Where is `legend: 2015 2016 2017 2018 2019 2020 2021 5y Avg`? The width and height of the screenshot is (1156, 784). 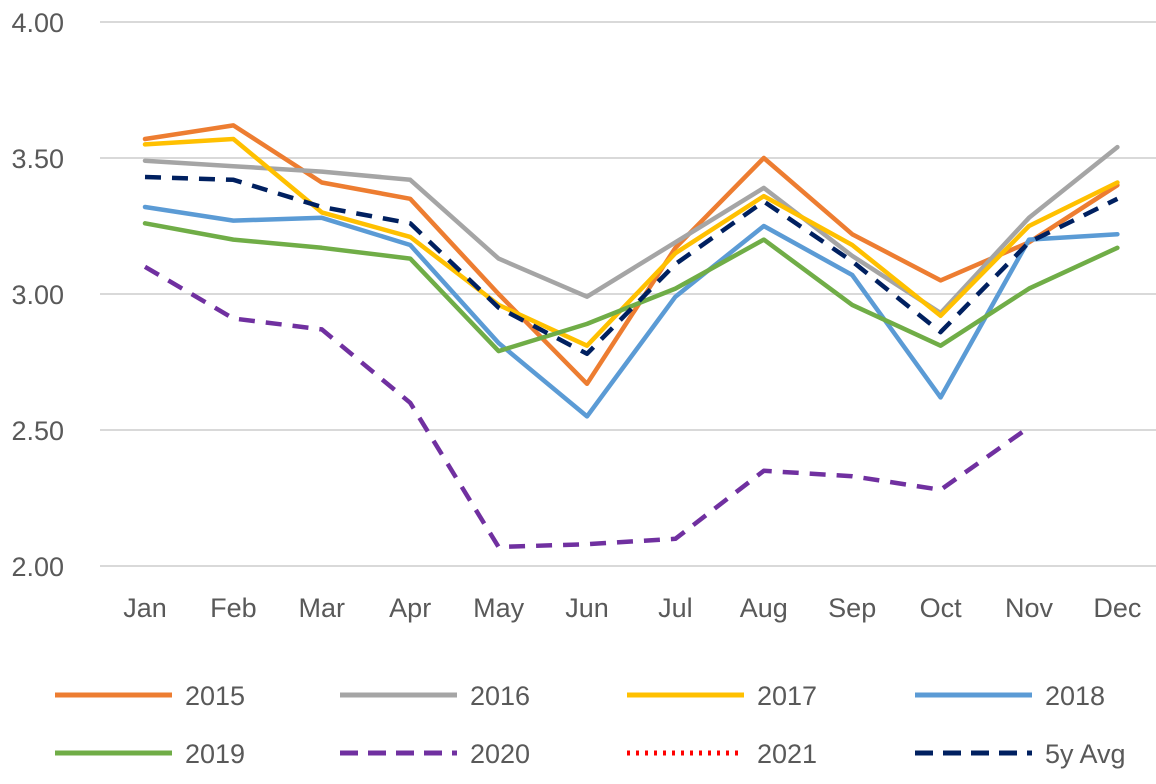
legend: 2015 2016 2017 2018 2019 2020 2021 5y Avg is located at coordinates (590, 725).